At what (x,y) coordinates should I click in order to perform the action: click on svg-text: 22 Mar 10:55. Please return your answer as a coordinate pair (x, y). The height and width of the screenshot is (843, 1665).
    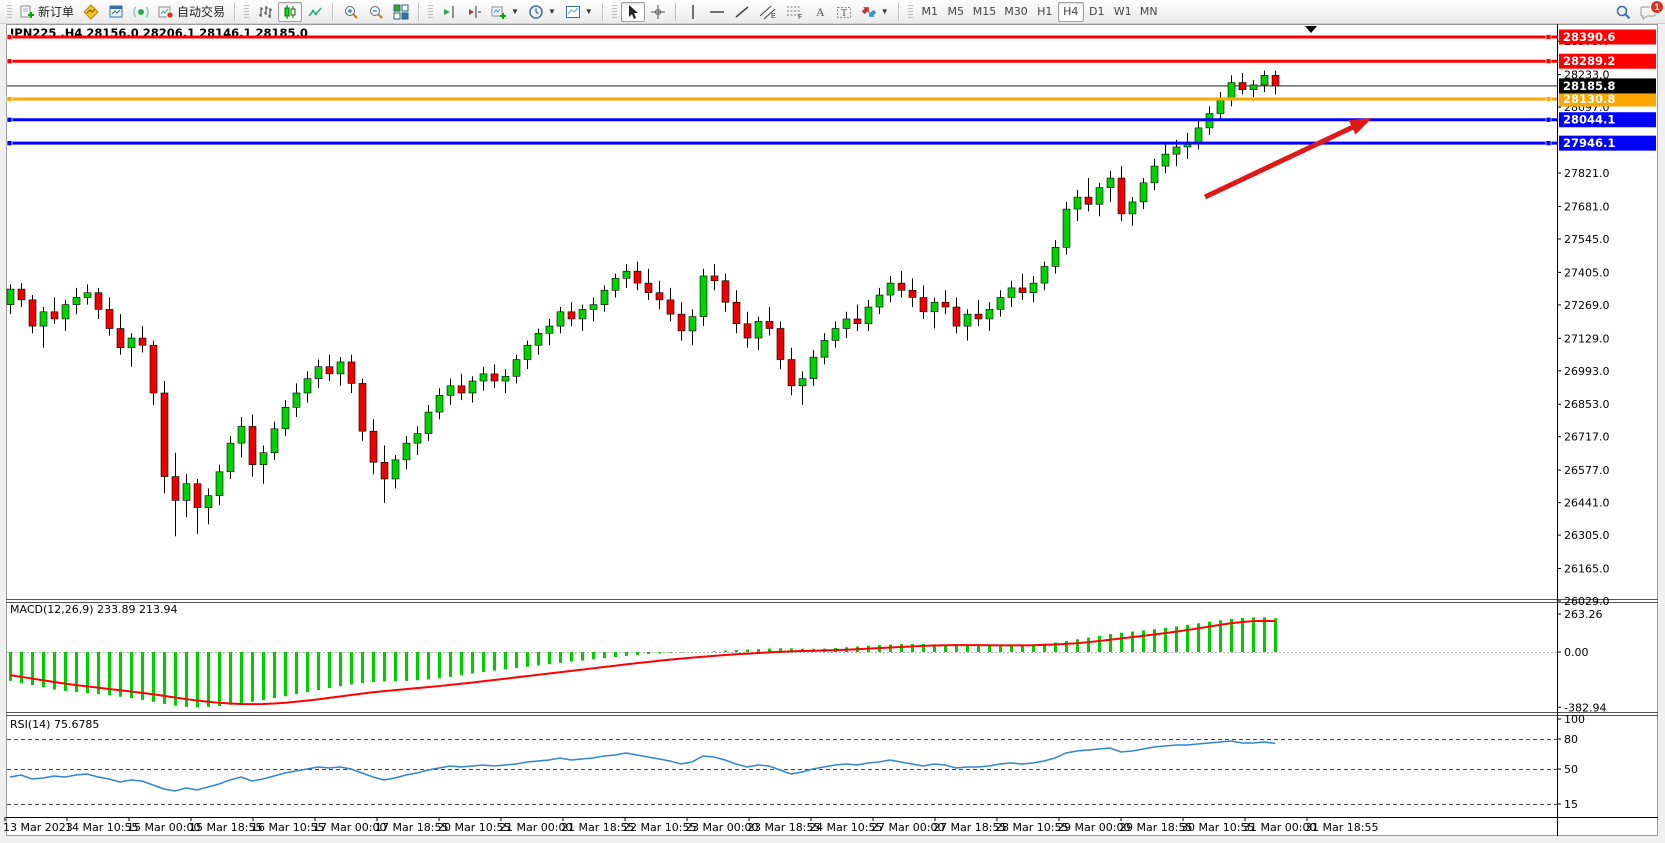
    Looking at the image, I should click on (659, 827).